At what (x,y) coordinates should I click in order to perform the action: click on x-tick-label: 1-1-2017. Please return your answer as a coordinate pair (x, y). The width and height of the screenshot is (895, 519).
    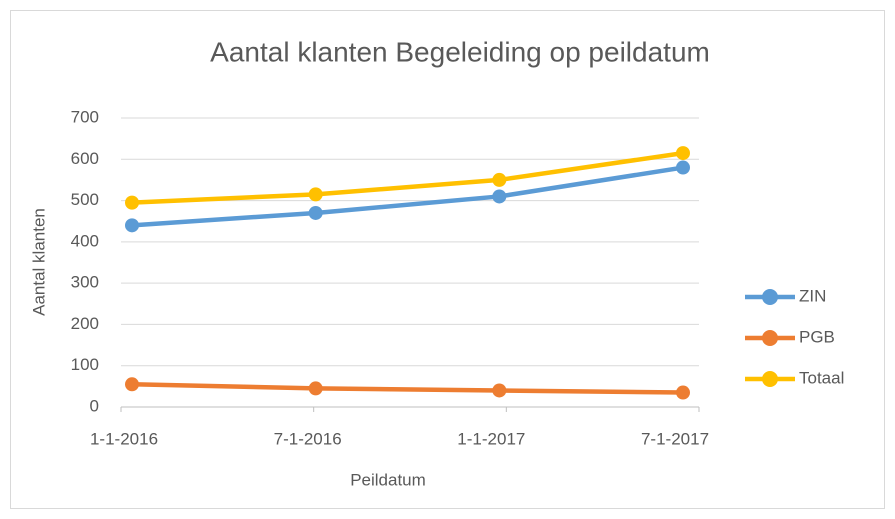
    Looking at the image, I should click on (491, 438).